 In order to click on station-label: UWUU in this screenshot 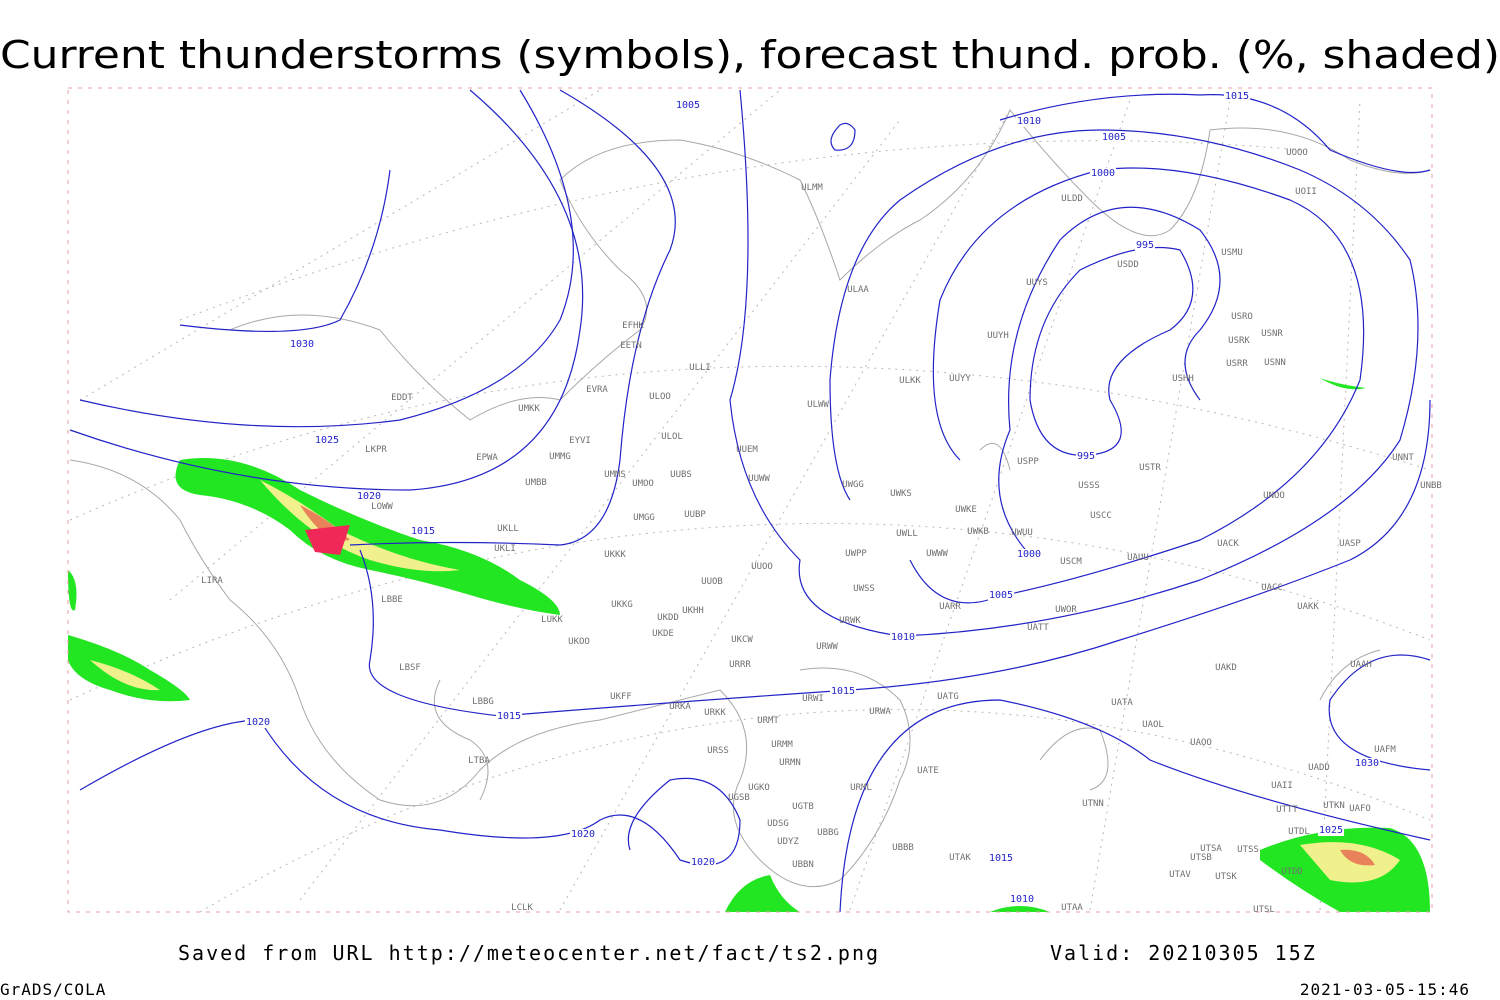, I will do `click(1022, 533)`.